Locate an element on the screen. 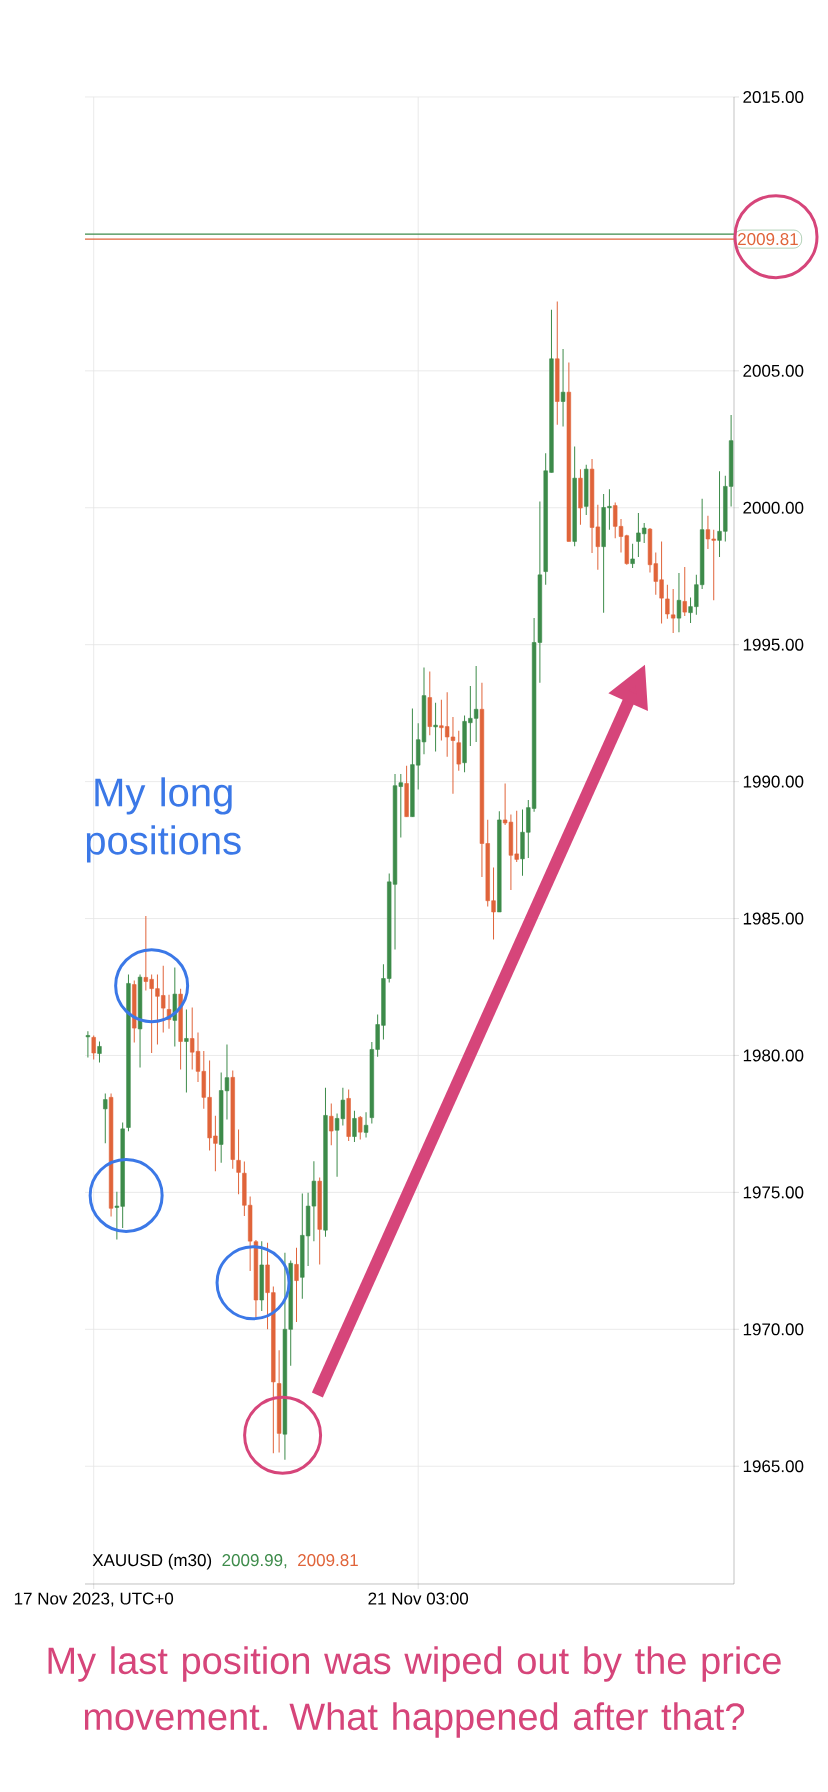  annotation: 2009.99, is located at coordinates (254, 1561).